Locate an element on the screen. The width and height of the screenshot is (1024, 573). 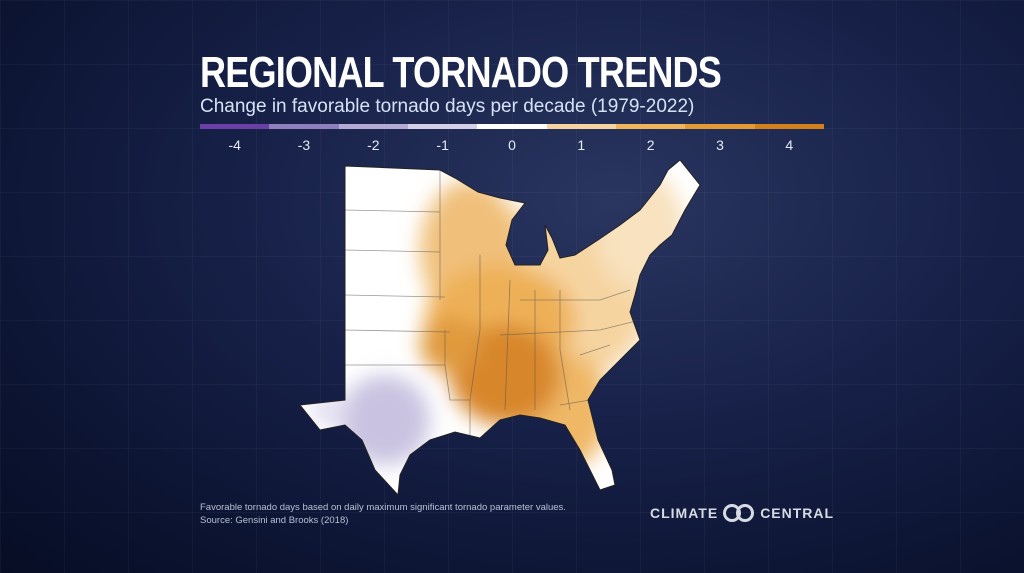
legend-tick: 3 is located at coordinates (720, 145).